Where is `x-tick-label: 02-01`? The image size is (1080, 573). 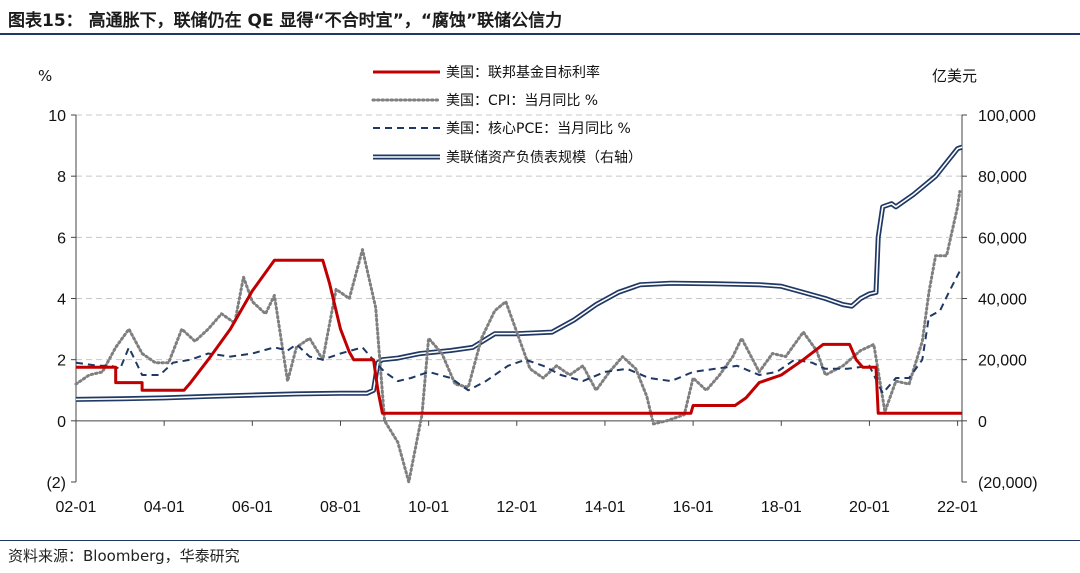 x-tick-label: 02-01 is located at coordinates (76, 507).